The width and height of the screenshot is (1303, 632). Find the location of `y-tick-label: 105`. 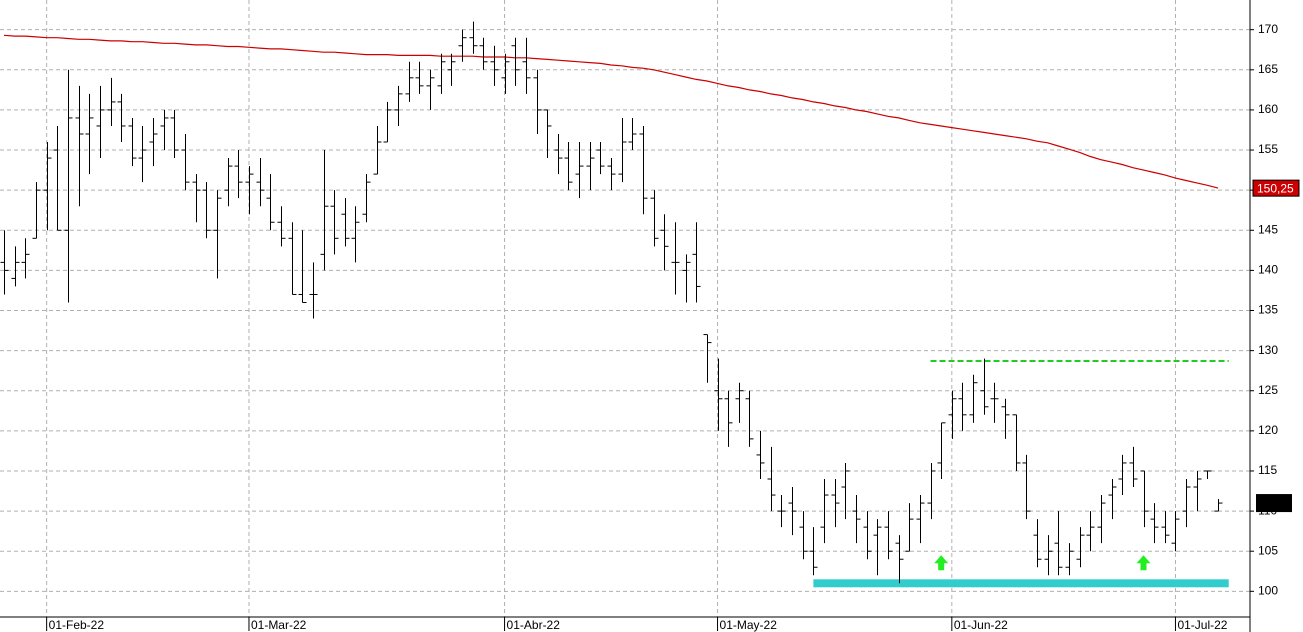

y-tick-label: 105 is located at coordinates (1268, 550).